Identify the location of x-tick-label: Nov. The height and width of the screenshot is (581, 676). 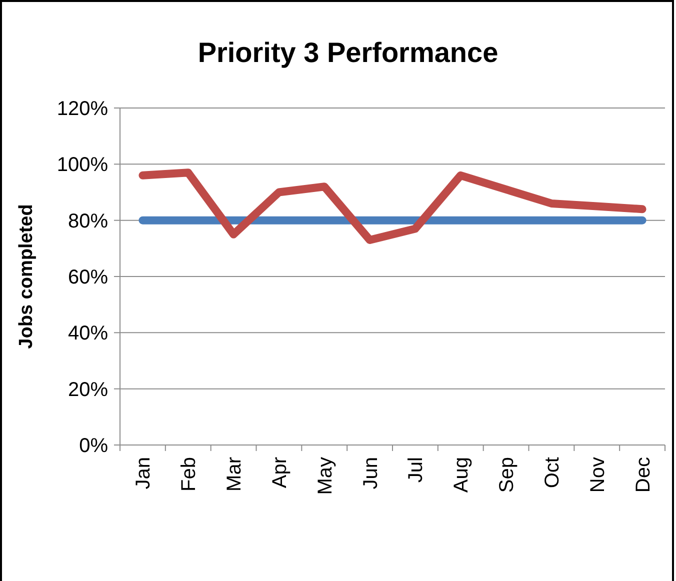
(597, 475).